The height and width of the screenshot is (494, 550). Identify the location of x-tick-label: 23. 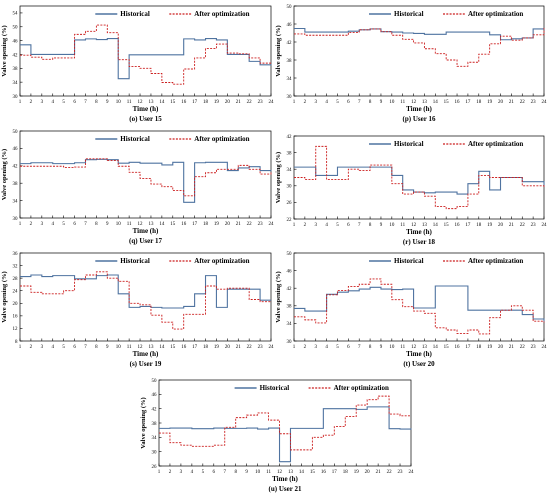
(261, 224).